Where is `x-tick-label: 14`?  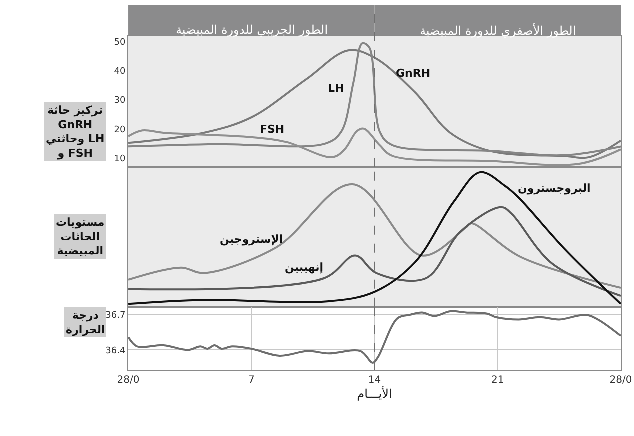 x-tick-label: 14 is located at coordinates (375, 380).